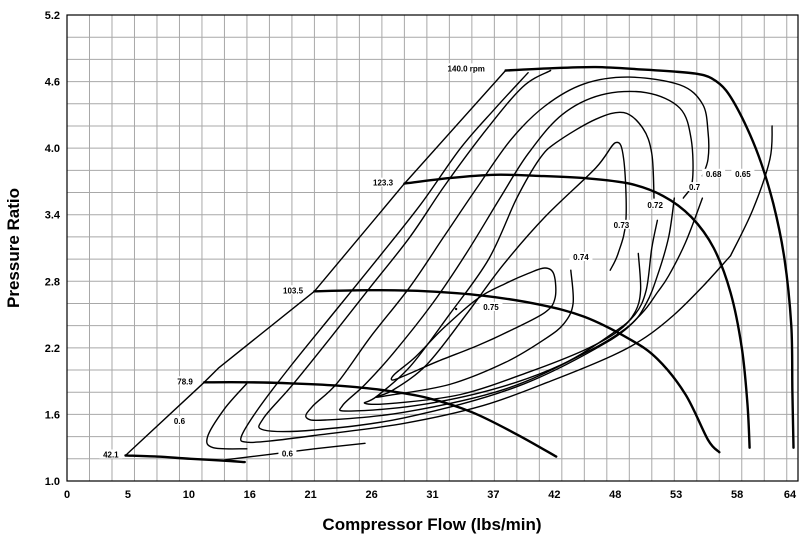 This screenshot has width=800, height=539. I want to click on x-tick-label: 10, so click(189, 495).